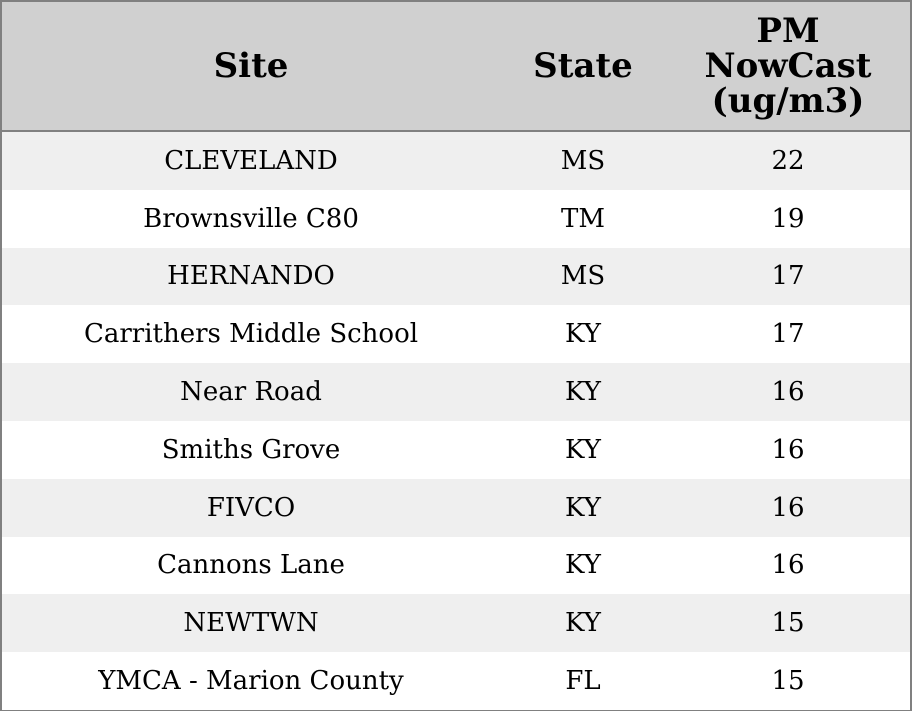  I want to click on table-row: HERNANDO MS 17, so click(456, 276).